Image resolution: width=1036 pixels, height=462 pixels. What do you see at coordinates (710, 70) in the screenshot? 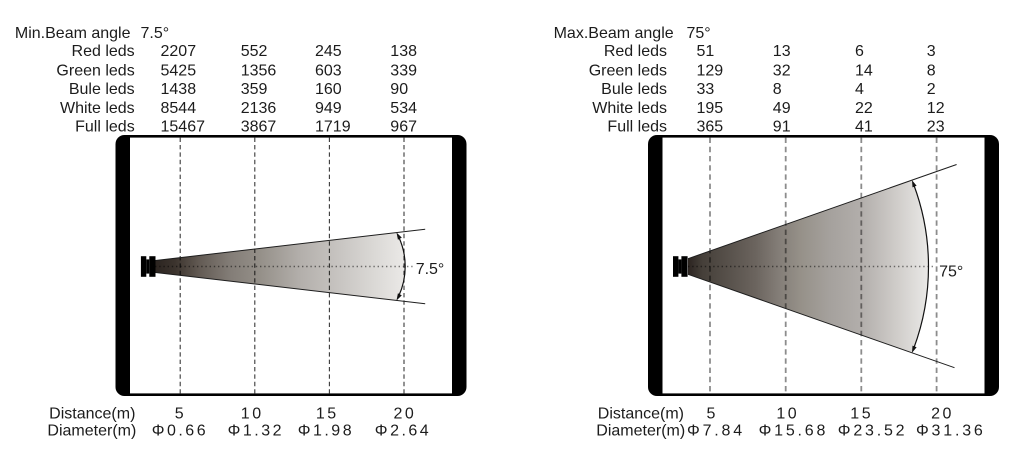
I see `svg-text: 129` at bounding box center [710, 70].